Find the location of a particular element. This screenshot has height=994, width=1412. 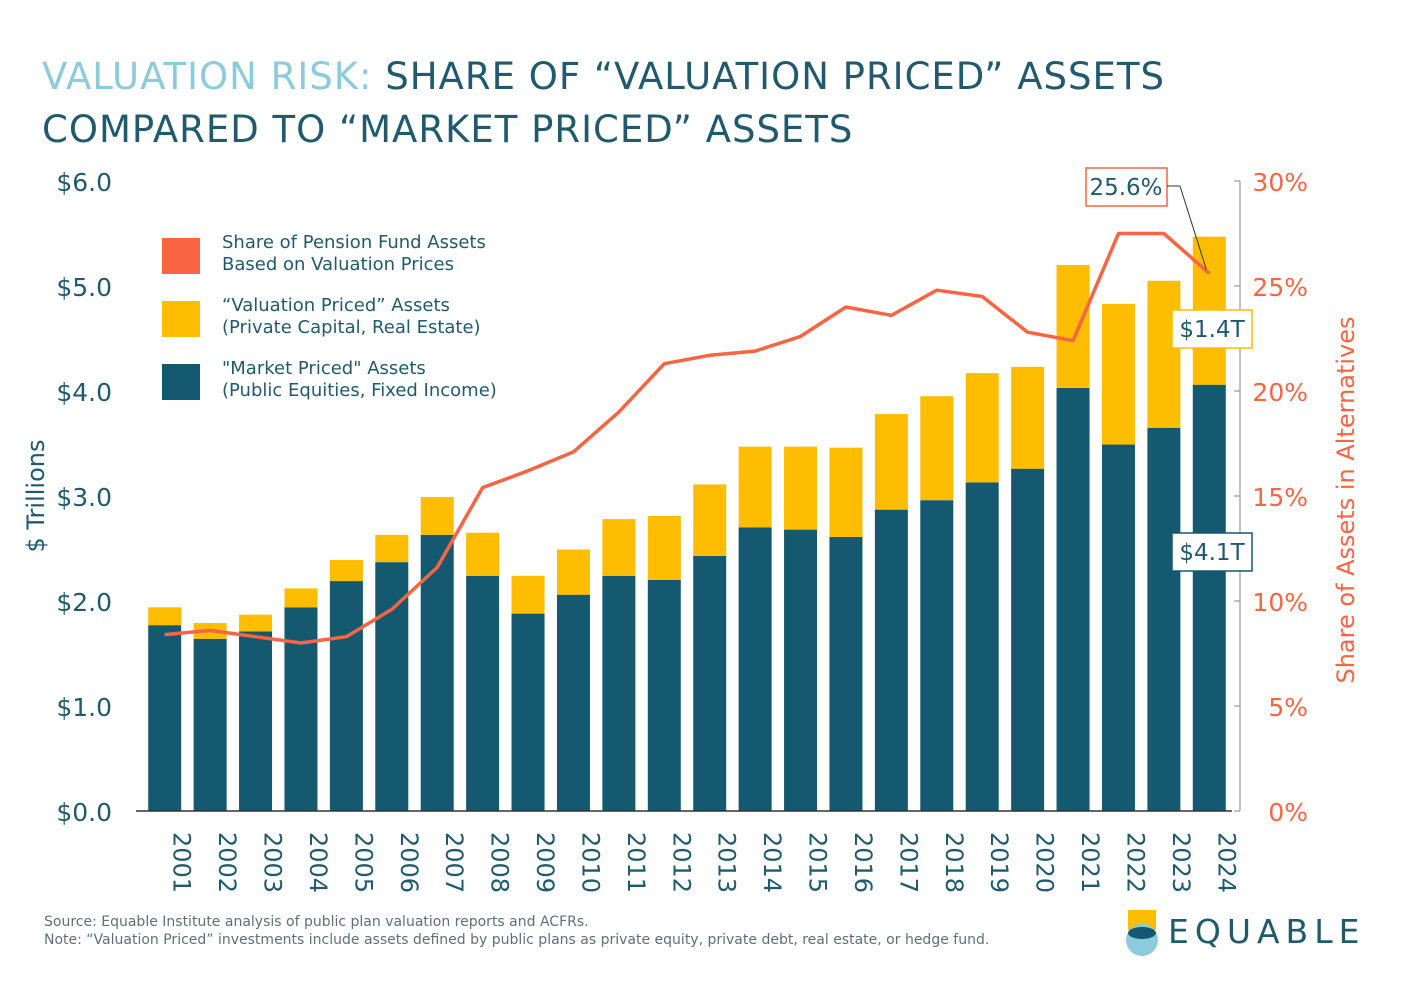

annotation-box-market is located at coordinates (1212, 552).